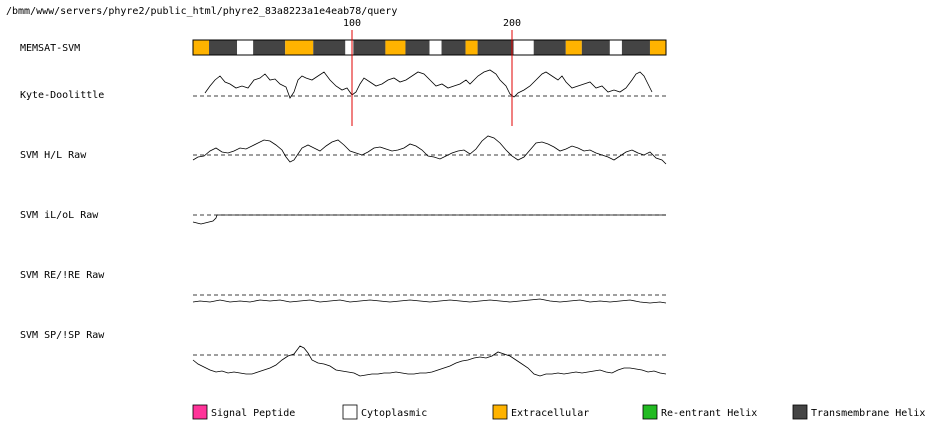 The width and height of the screenshot is (950, 439). What do you see at coordinates (512, 23) in the screenshot?
I see `ruler-tick-200: 200` at bounding box center [512, 23].